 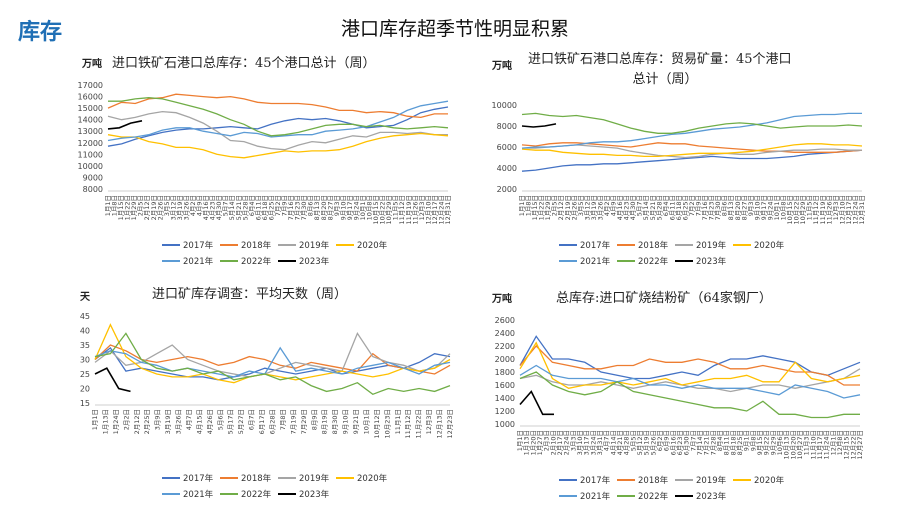 I want to click on unit-label: 万吨, so click(x=501, y=65).